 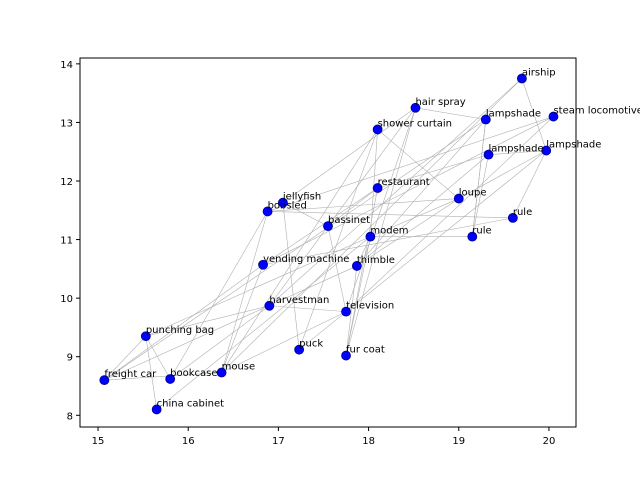 What do you see at coordinates (98, 441) in the screenshot?
I see `x-tick-label: 15` at bounding box center [98, 441].